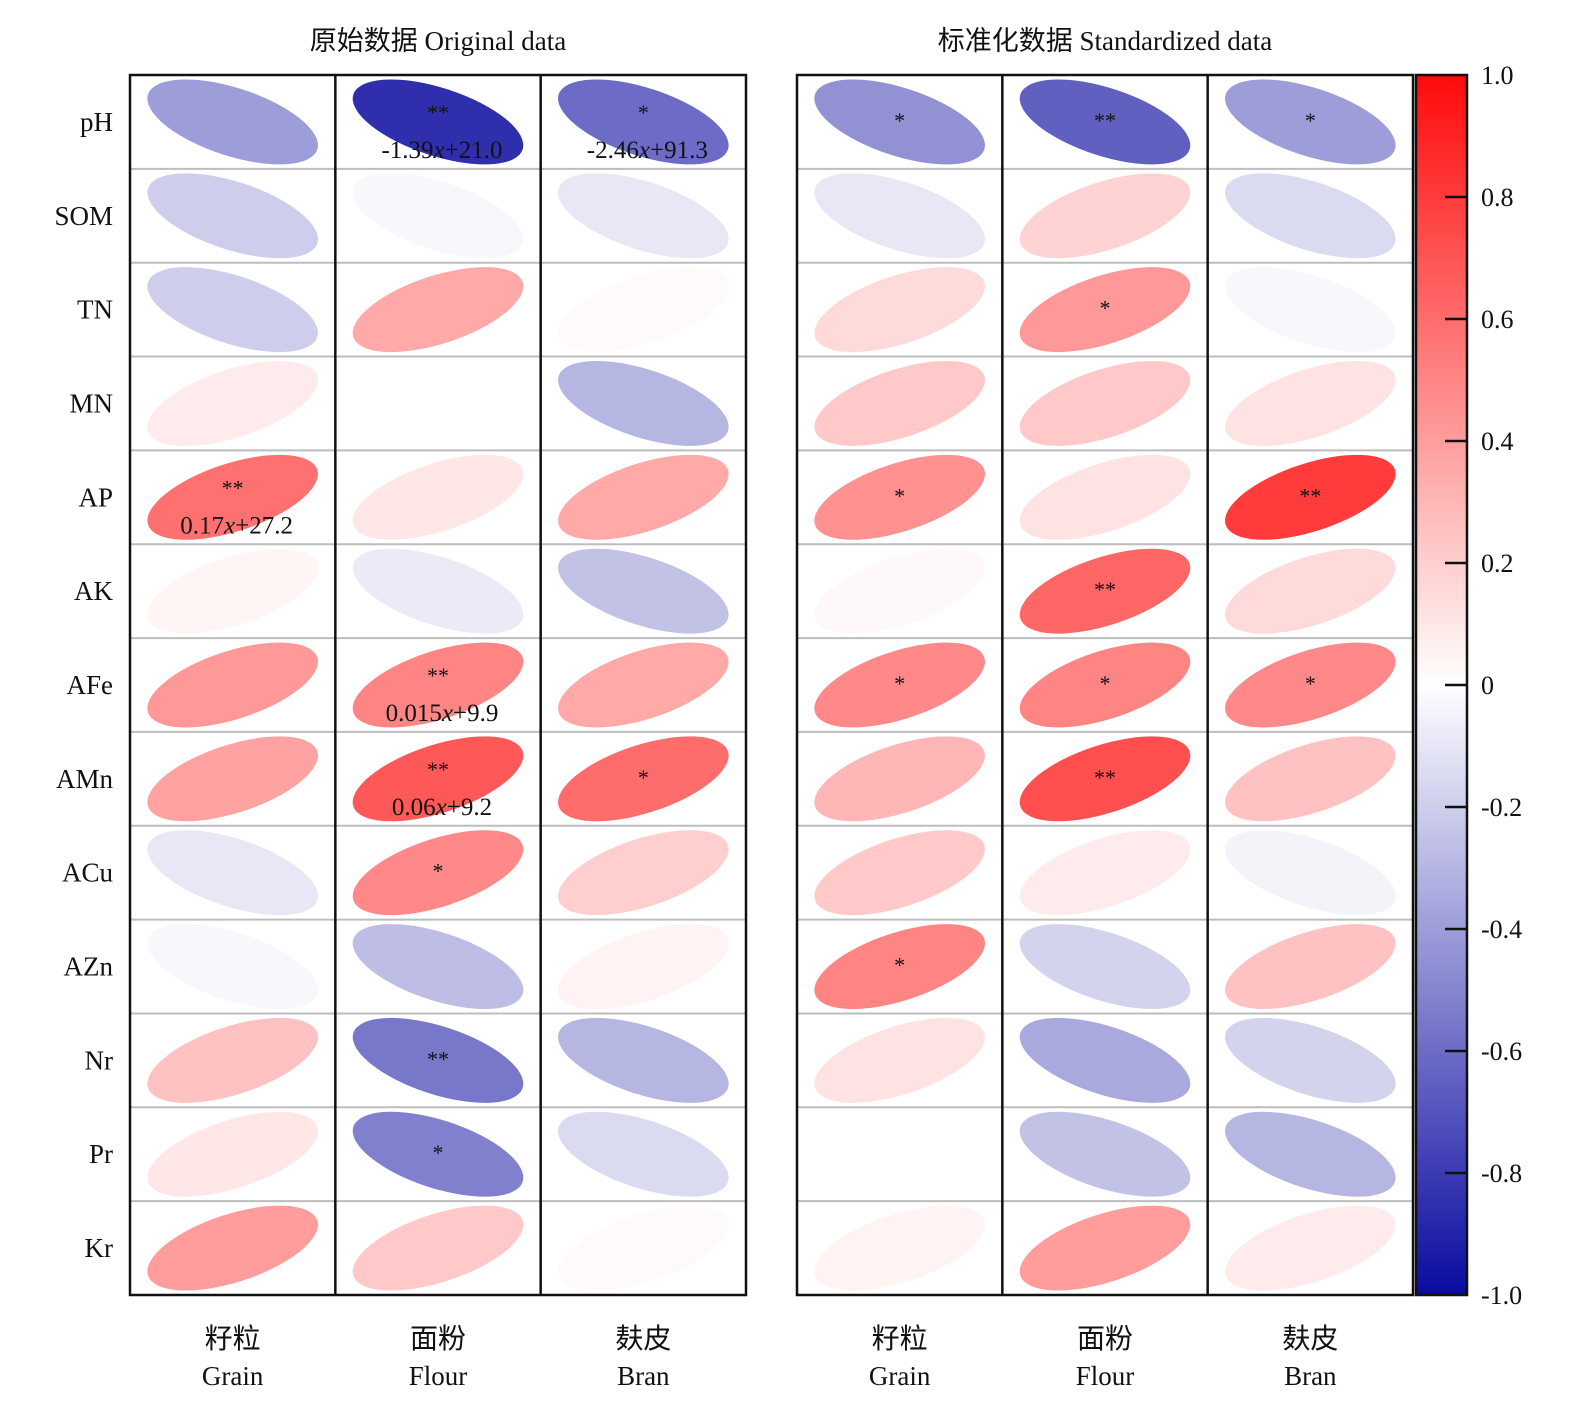  I want to click on regression-equation: 0.17x+27.2, so click(236, 525).